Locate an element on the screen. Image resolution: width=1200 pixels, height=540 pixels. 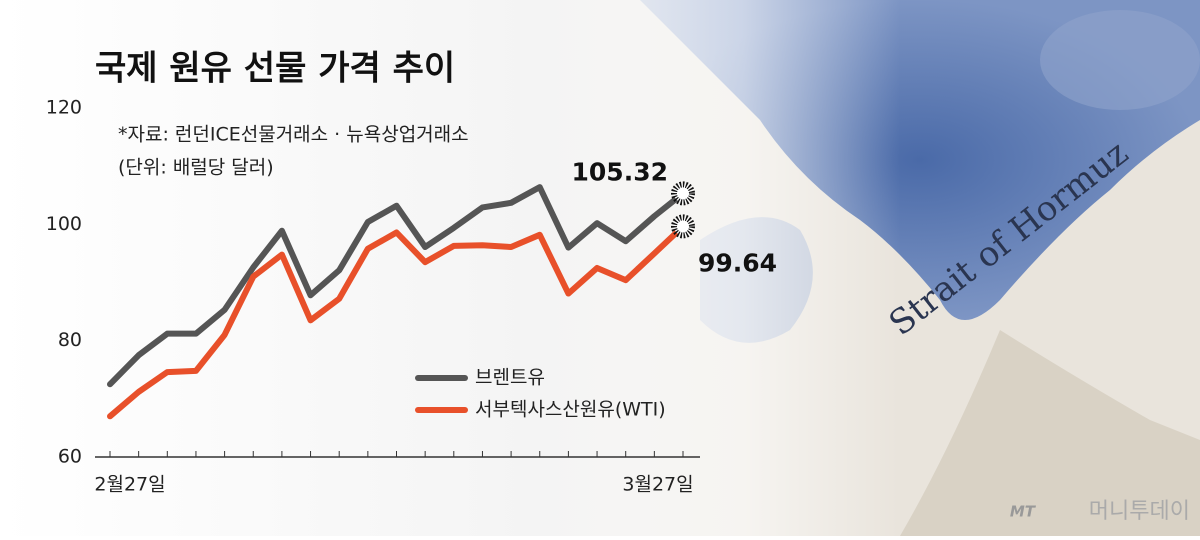
x-tick-label: 2월27일 is located at coordinates (129, 485).